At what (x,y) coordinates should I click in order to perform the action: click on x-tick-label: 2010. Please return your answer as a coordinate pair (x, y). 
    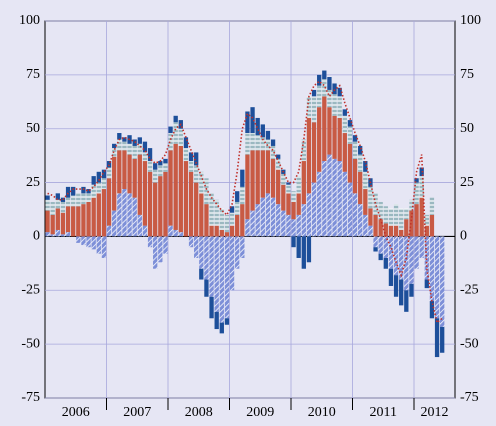
    Looking at the image, I should click on (322, 412).